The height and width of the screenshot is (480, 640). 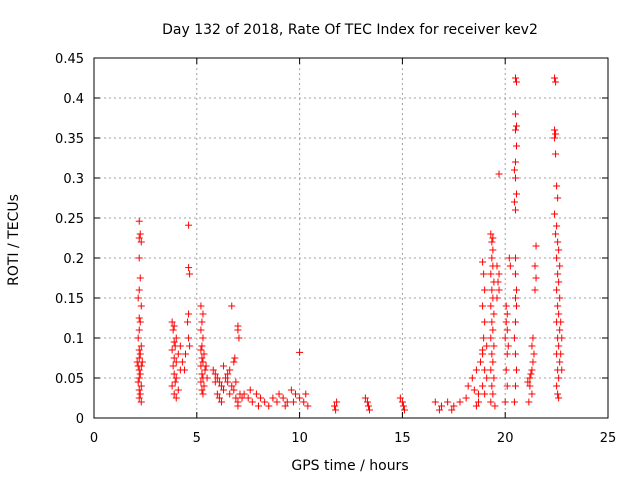 What do you see at coordinates (69, 299) in the screenshot?
I see `y-tick-label: 0.15` at bounding box center [69, 299].